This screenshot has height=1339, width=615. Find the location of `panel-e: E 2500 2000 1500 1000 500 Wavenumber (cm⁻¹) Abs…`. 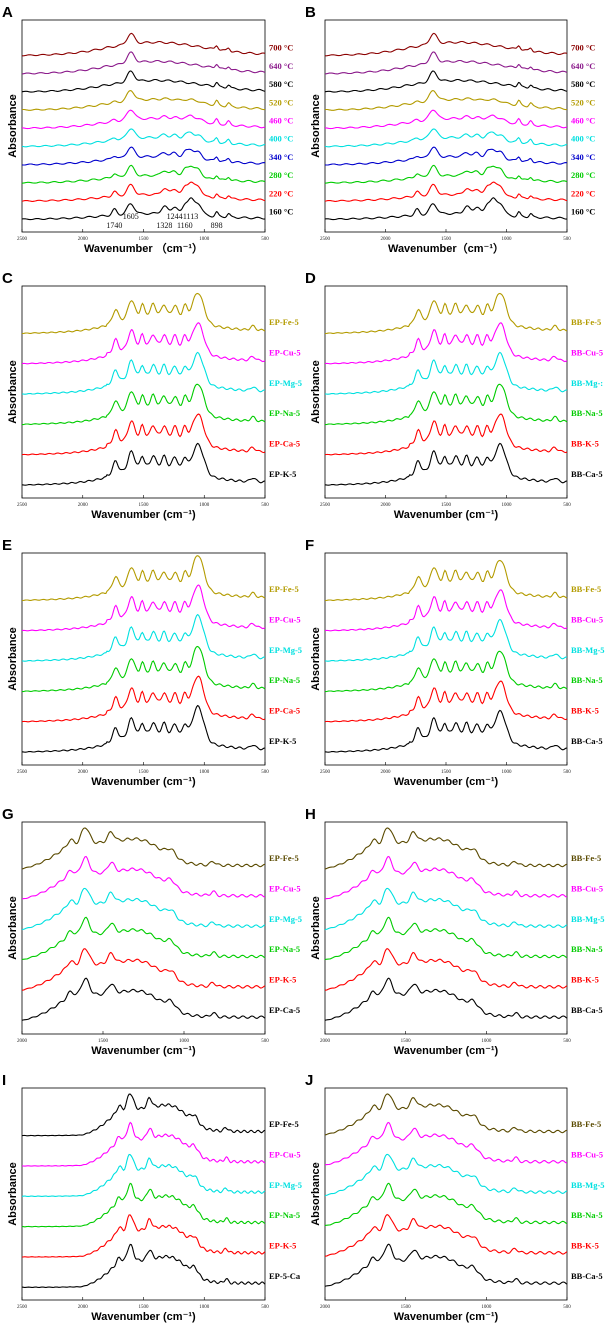

panel-e: E 2500 2000 1500 1000 500 Wavenumber (cm⁻¹) Abs… is located at coordinates (152, 662).